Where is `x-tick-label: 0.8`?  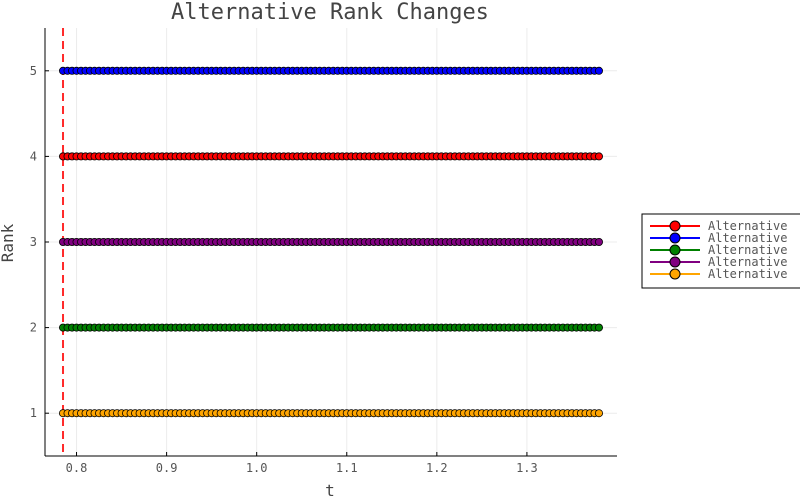 x-tick-label: 0.8 is located at coordinates (77, 468).